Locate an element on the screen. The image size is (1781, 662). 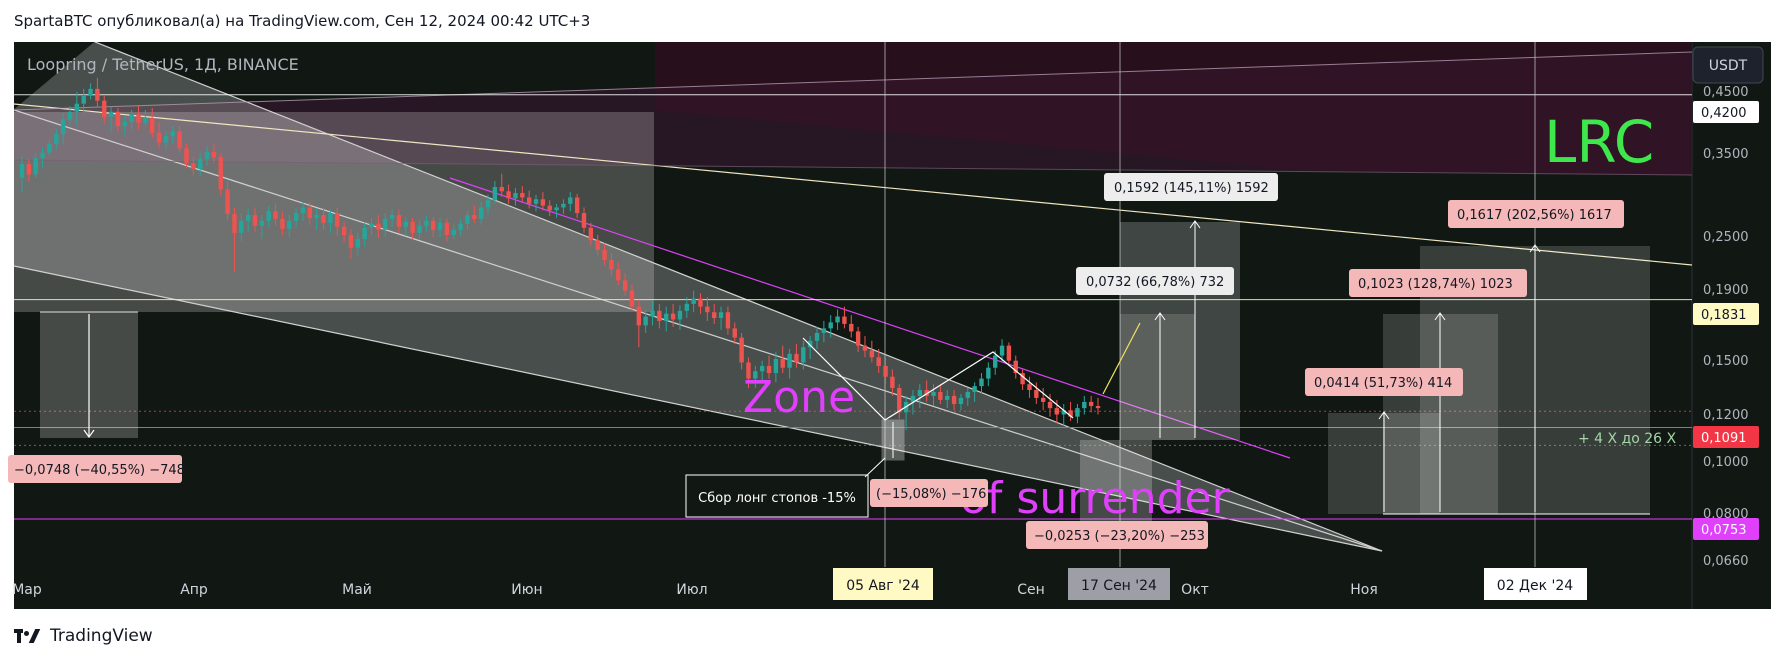
measure-label-dec-2: 0,1023 (128,74%) 1023 is located at coordinates (1438, 283).